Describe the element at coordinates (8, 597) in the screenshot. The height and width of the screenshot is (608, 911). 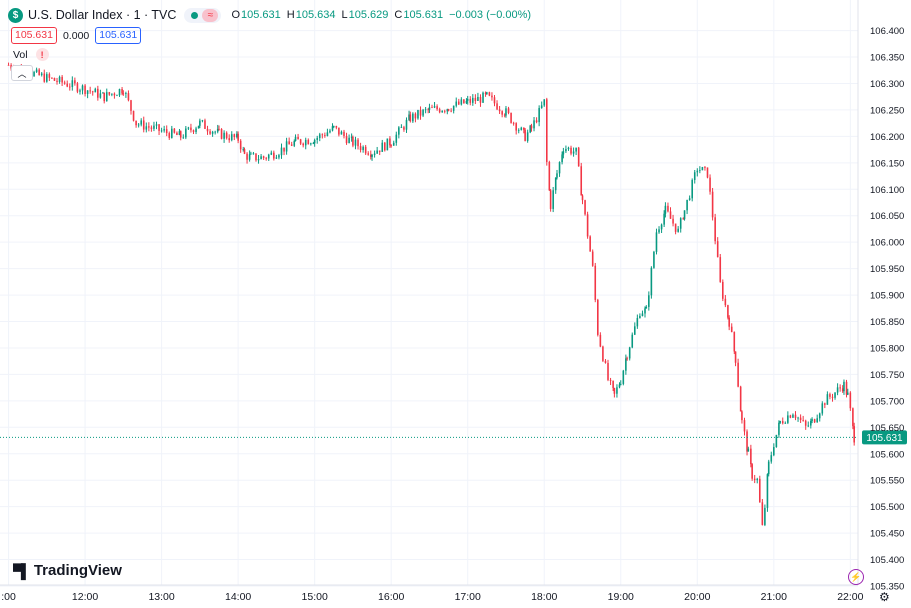
I see `x-tick-label: :00` at that location.